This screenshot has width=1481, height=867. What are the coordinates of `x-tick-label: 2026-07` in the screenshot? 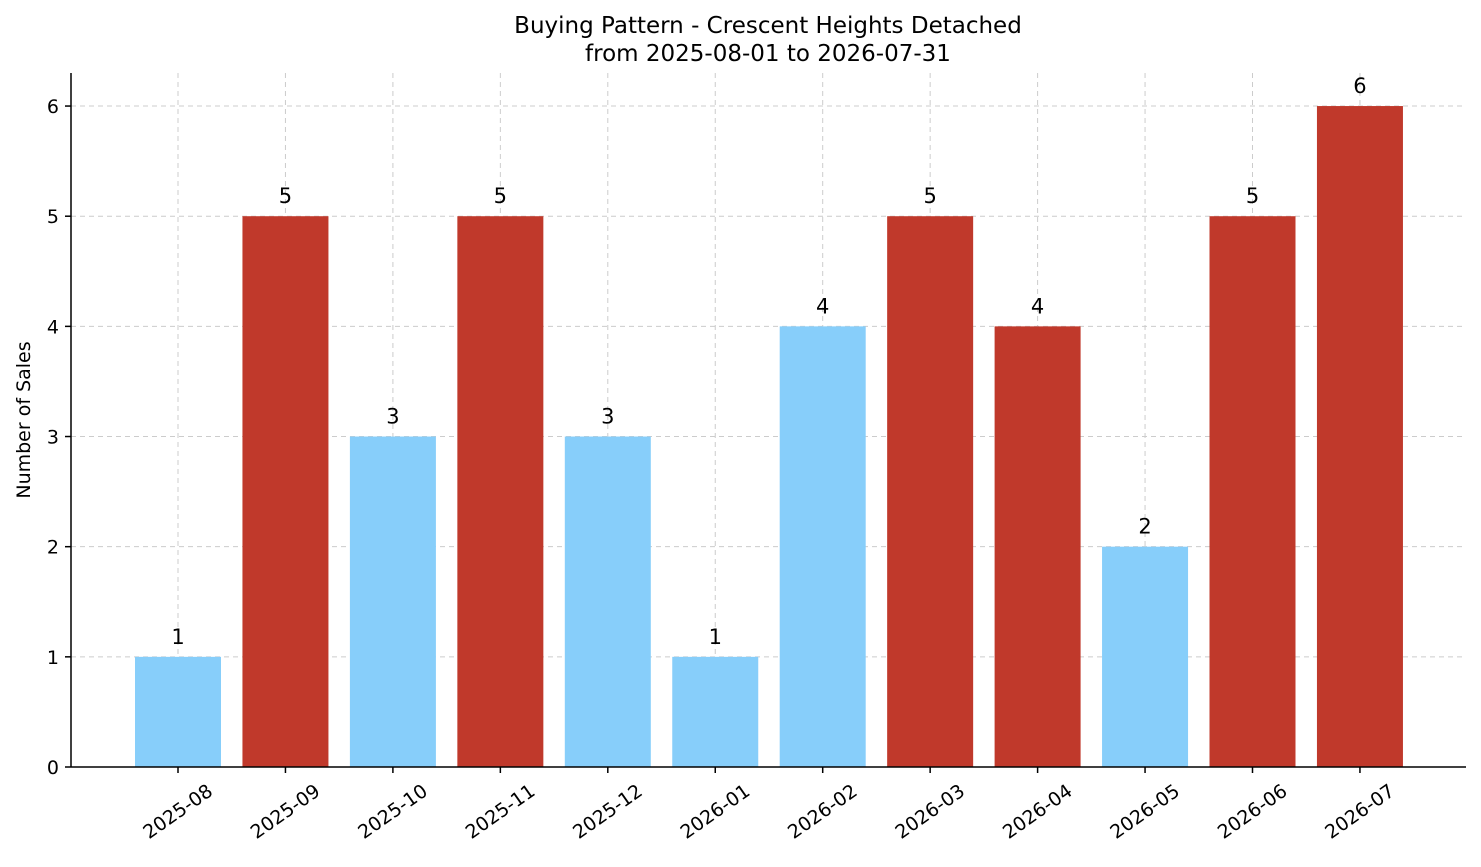 It's located at (1360, 812).